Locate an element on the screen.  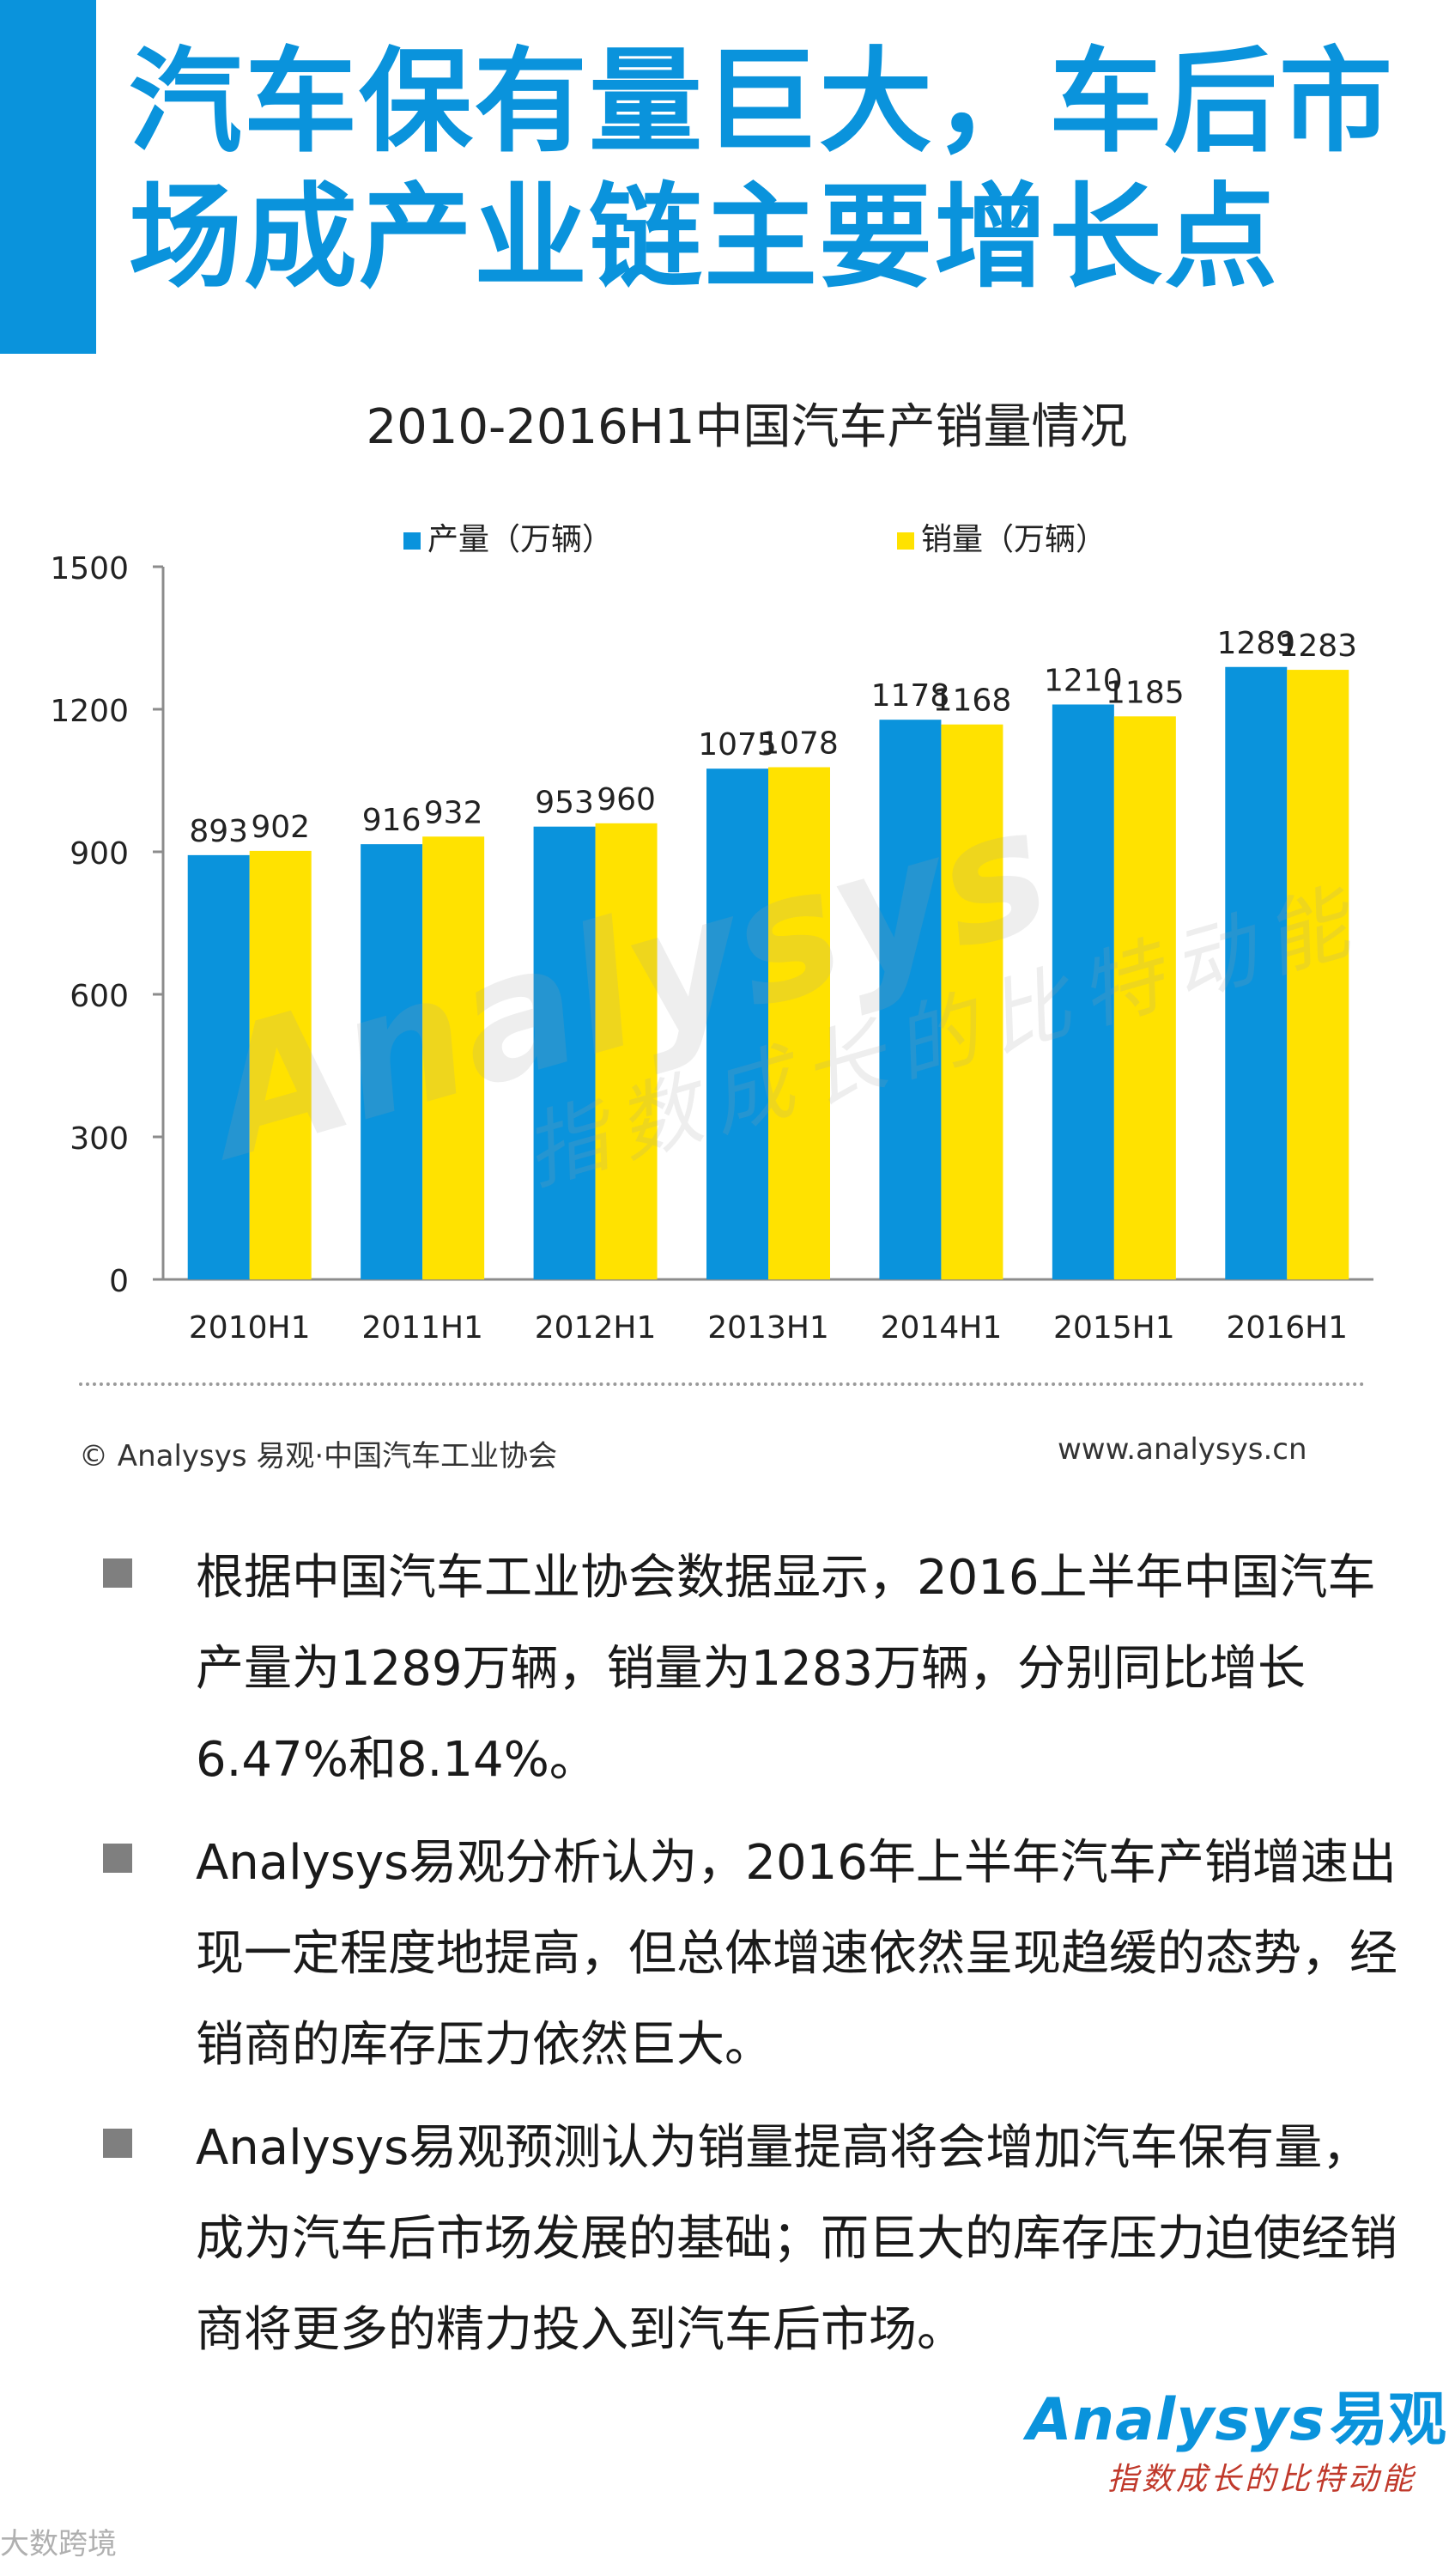
data-label-sales: 932 is located at coordinates (453, 812).